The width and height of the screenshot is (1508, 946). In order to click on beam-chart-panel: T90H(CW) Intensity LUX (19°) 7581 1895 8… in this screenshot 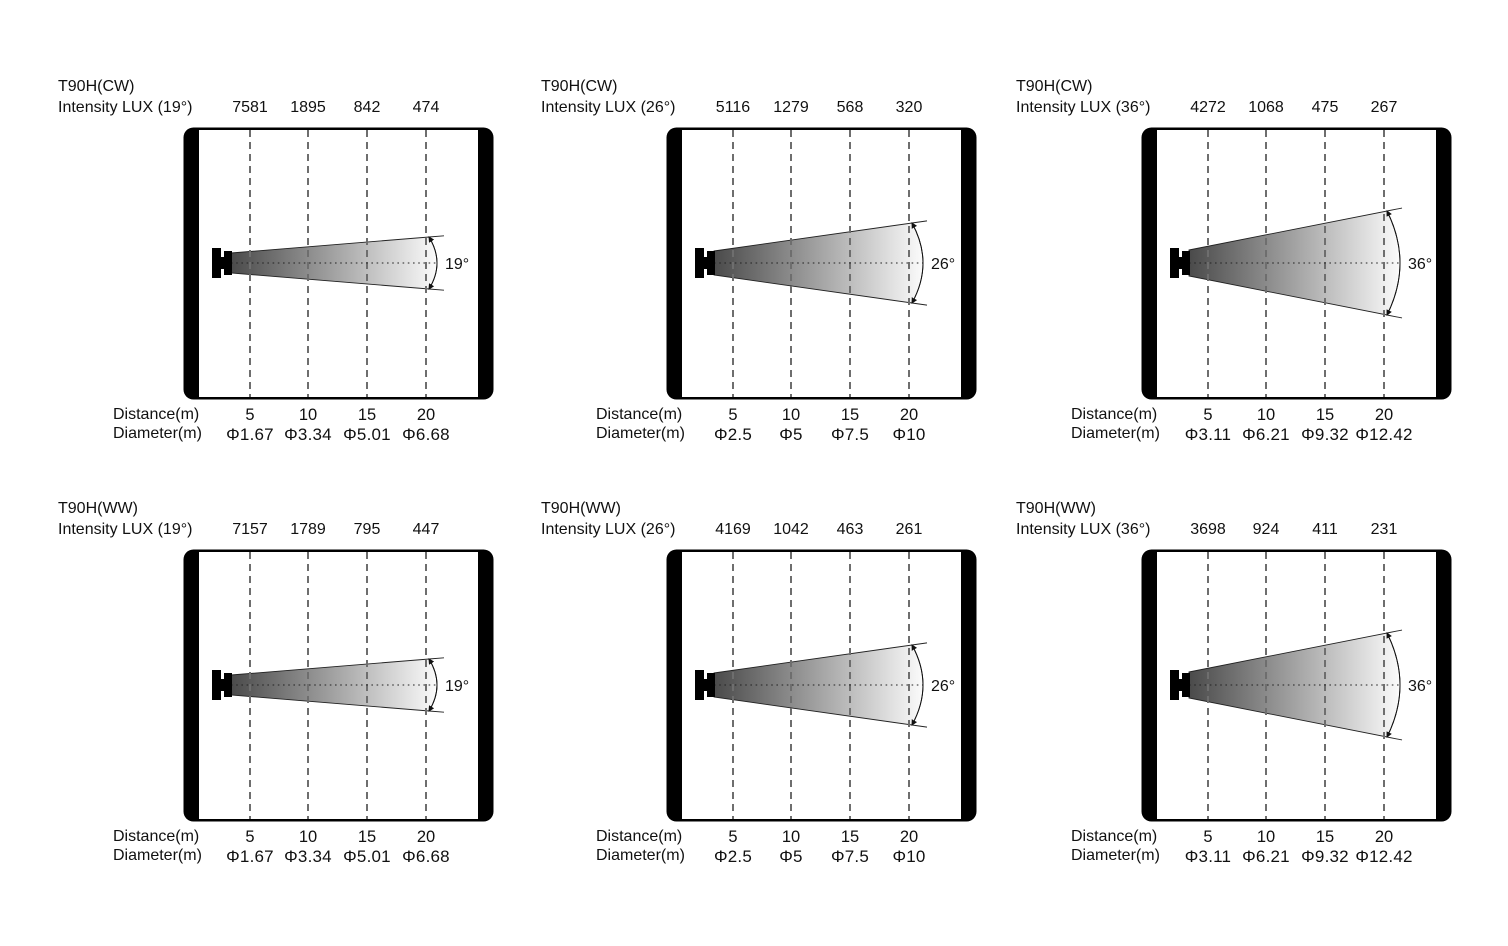, I will do `click(293, 268)`.